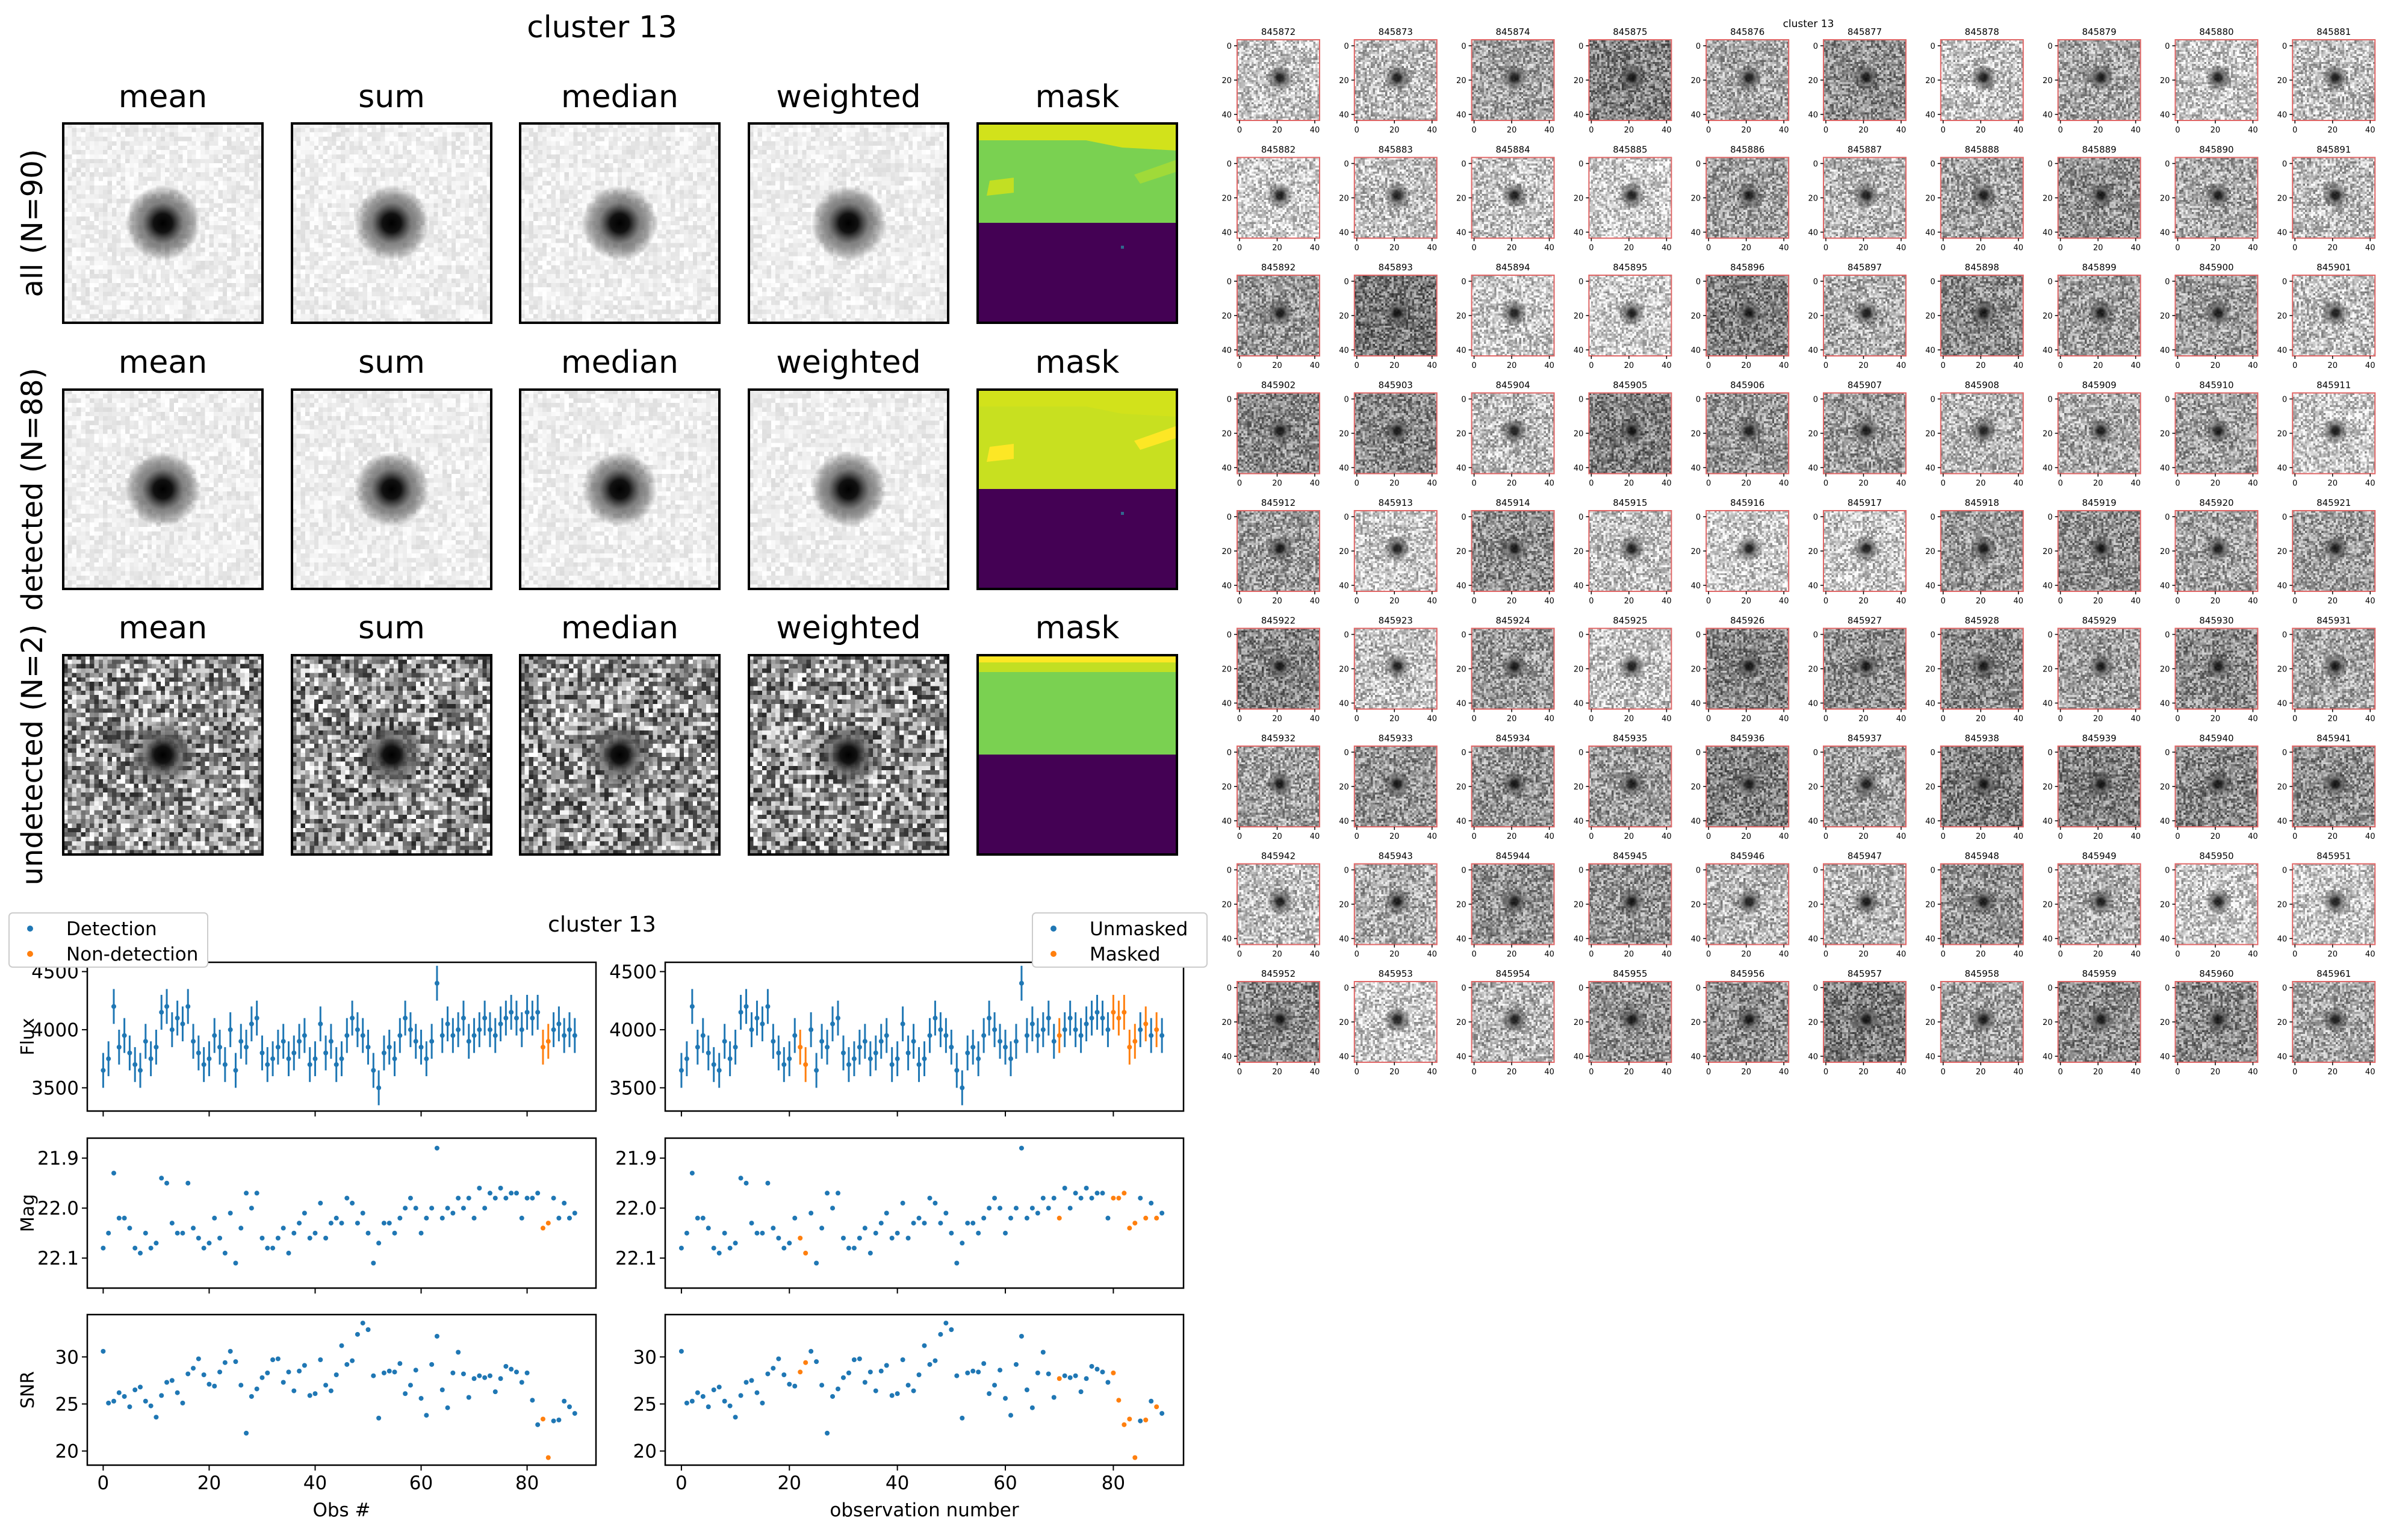 The width and height of the screenshot is (2408, 1538). Describe the element at coordinates (1623, 905) in the screenshot. I see `cutout-thumbnail: 845945 0 20 40 0 20 40` at that location.